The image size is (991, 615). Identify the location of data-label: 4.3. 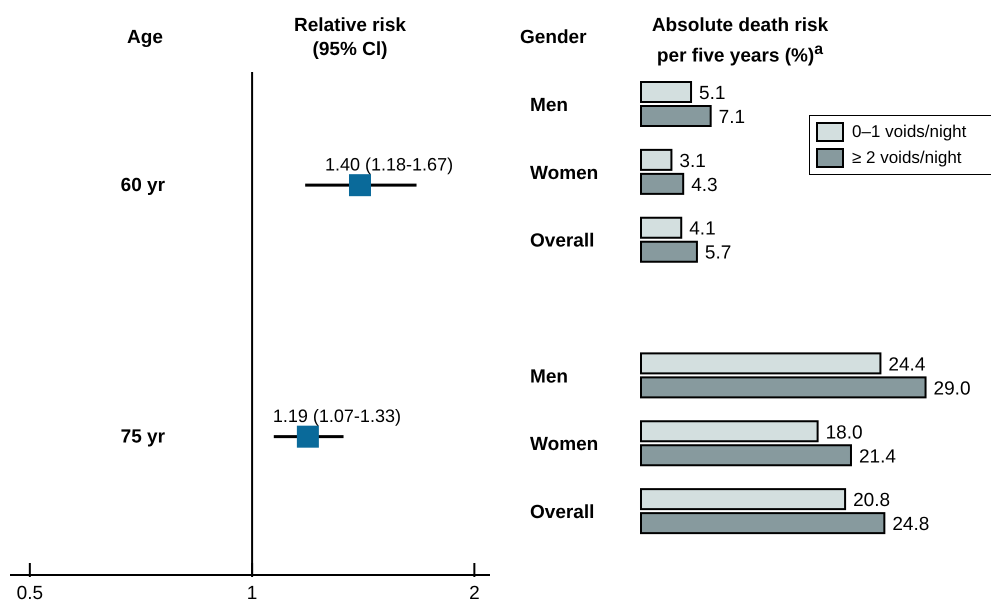
(704, 185).